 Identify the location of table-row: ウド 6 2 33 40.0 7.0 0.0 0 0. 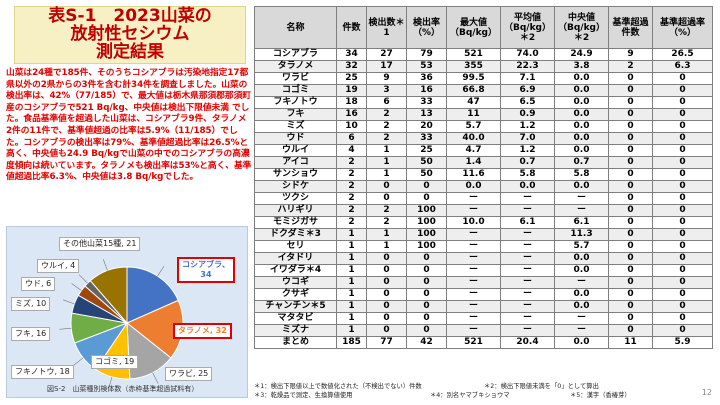
(483, 138).